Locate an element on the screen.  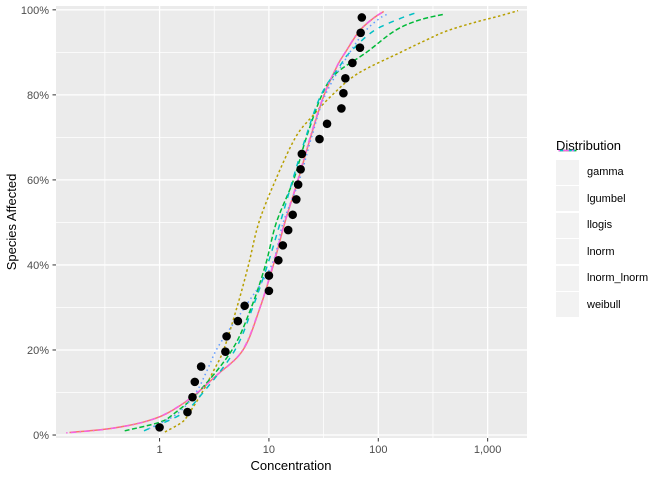
legend-label-llogis: llogis is located at coordinates (600, 225).